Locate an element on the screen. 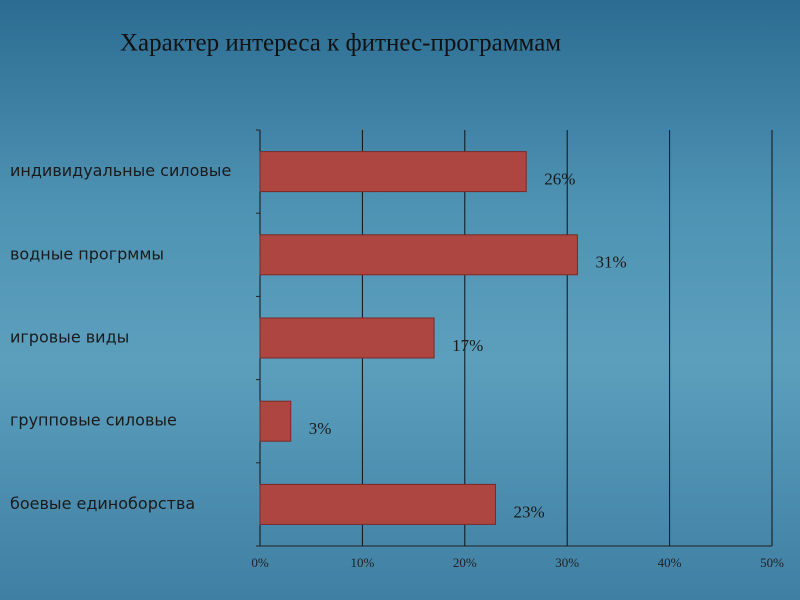  category-label: игровые виды is located at coordinates (69, 337).